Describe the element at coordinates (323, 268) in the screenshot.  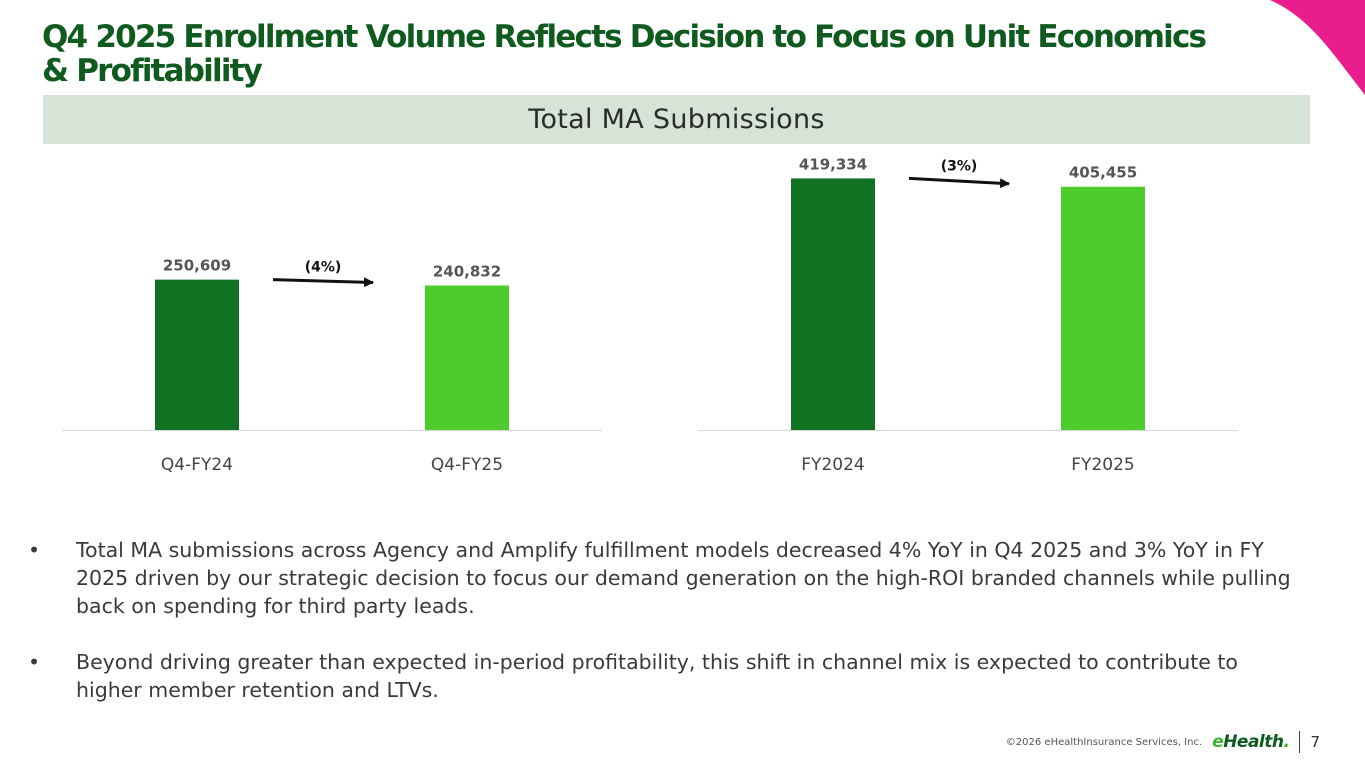
I see `change-label: (4%)` at that location.